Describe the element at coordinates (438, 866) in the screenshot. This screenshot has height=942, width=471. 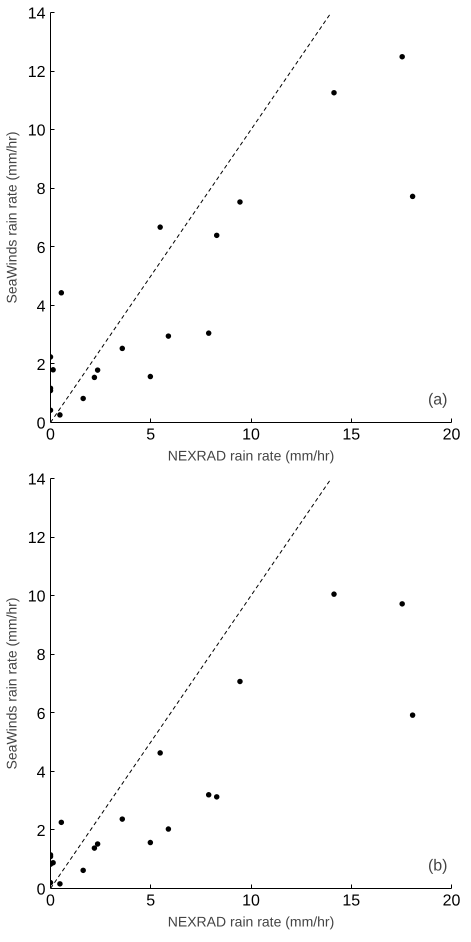
I see `annotation: (b)` at that location.